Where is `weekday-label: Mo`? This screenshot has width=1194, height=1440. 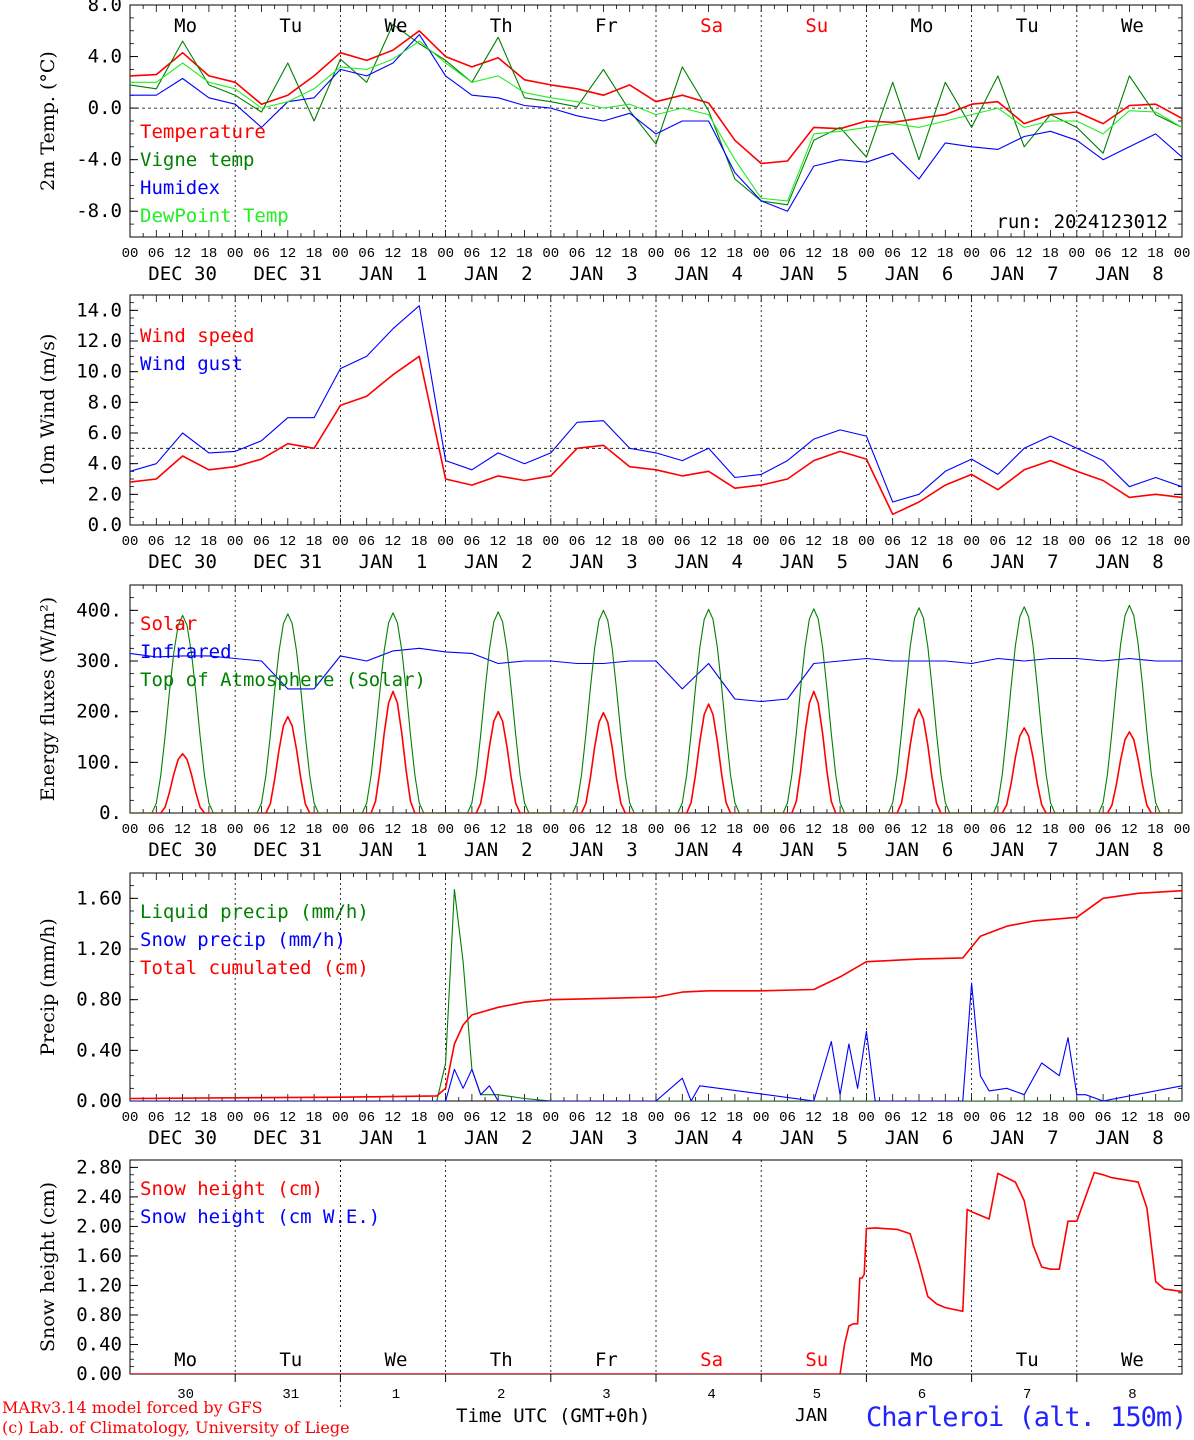 weekday-label: Mo is located at coordinates (922, 1360).